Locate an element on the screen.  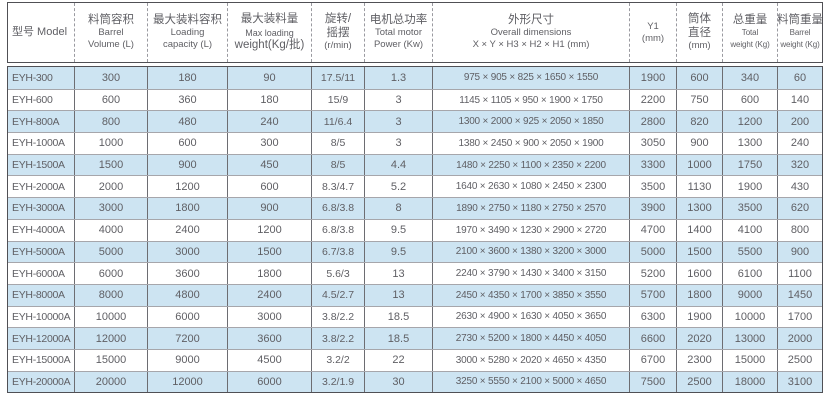
cell-barrel-volume: 800 is located at coordinates (110, 122).